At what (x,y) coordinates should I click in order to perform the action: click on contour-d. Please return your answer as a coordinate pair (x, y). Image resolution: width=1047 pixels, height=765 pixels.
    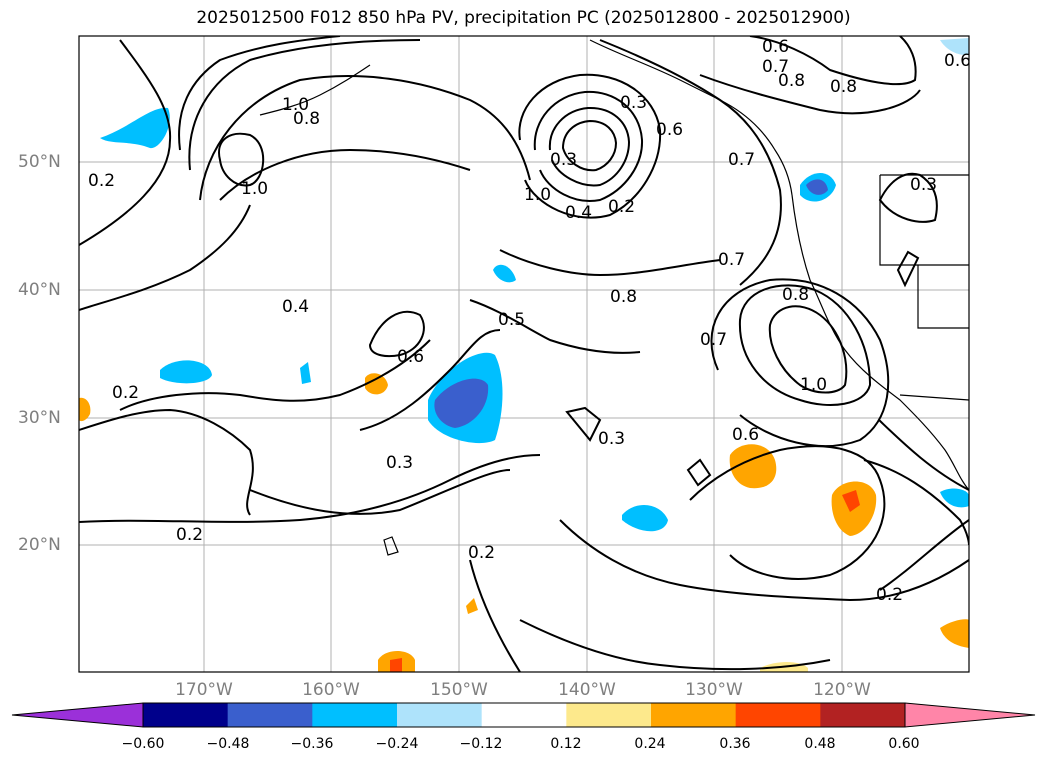
    Looking at the image, I should click on (365, 138).